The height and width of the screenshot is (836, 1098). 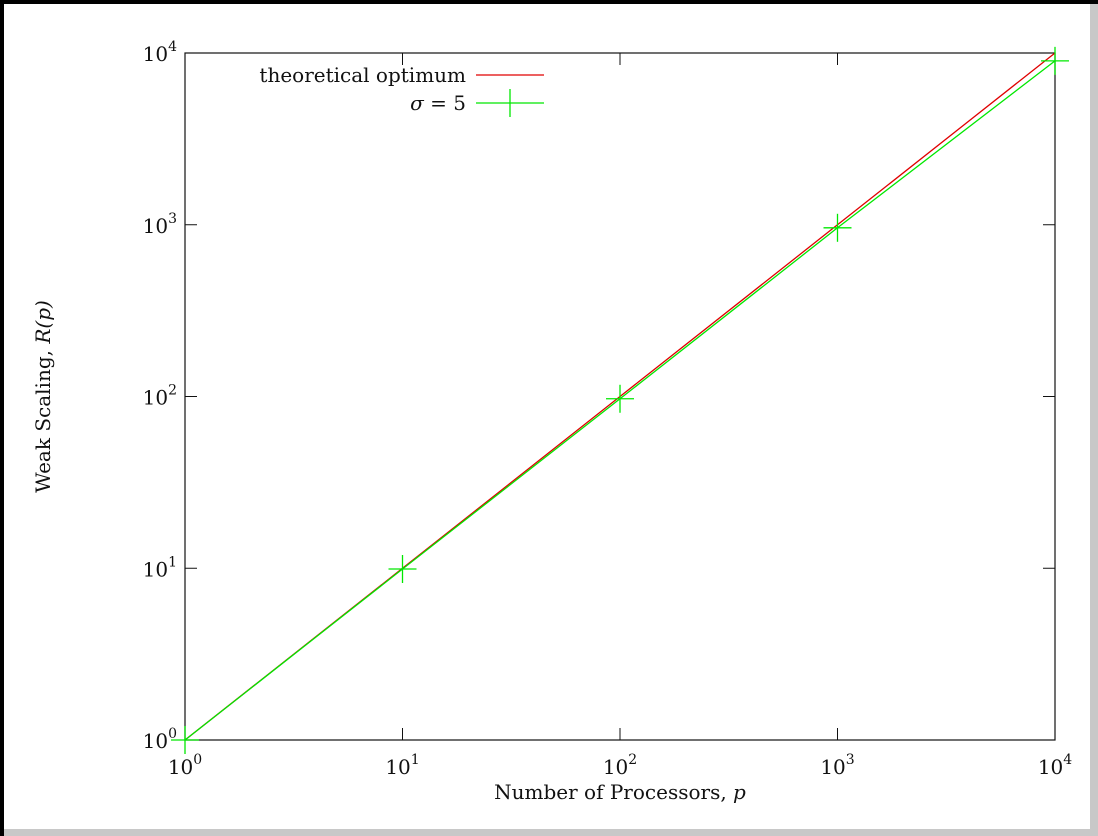 I want to click on legend: theoretical optimum σ = 5, so click(x=401, y=90).